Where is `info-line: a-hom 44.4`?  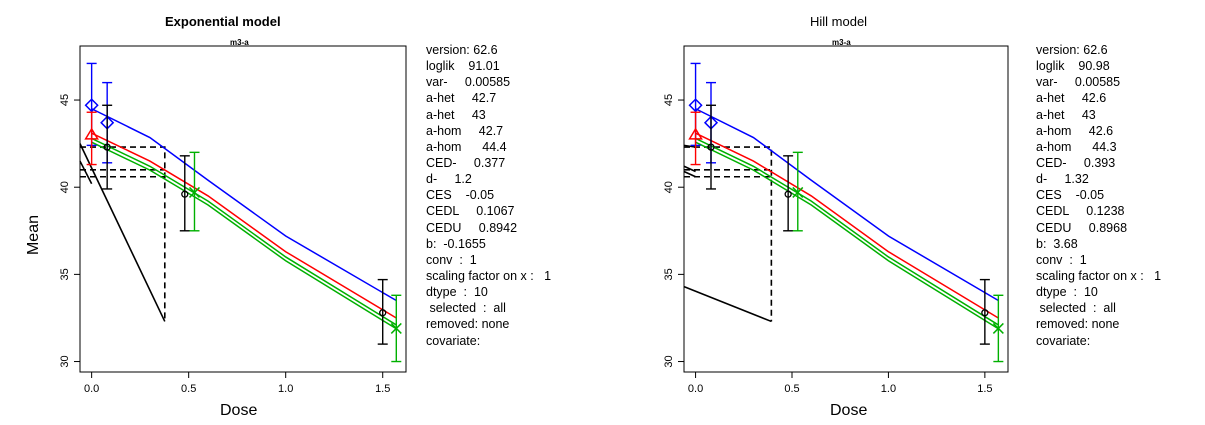
info-line: a-hom 44.4 is located at coordinates (466, 146).